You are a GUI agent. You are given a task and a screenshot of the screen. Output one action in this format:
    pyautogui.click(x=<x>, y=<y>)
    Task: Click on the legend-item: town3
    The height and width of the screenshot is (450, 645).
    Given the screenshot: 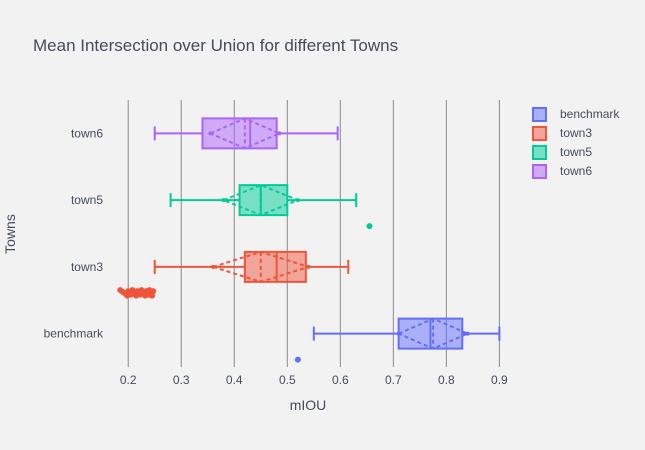 What is the action you would take?
    pyautogui.click(x=562, y=133)
    